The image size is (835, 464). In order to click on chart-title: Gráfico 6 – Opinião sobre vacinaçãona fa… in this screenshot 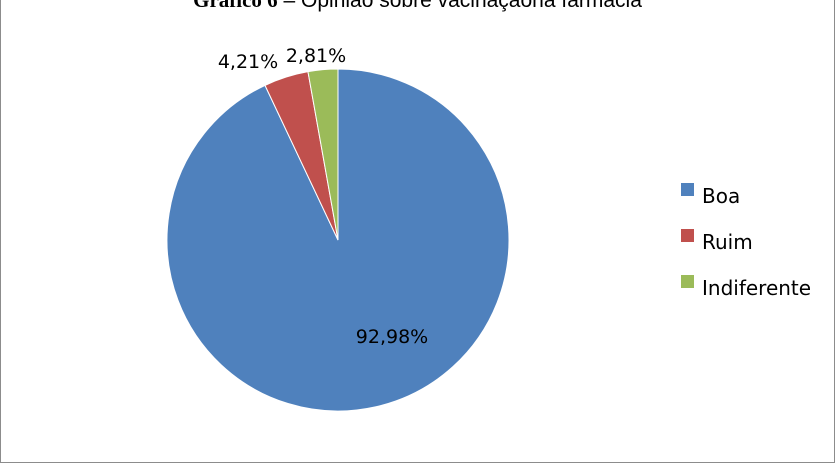, I will do `click(417, 6)`.